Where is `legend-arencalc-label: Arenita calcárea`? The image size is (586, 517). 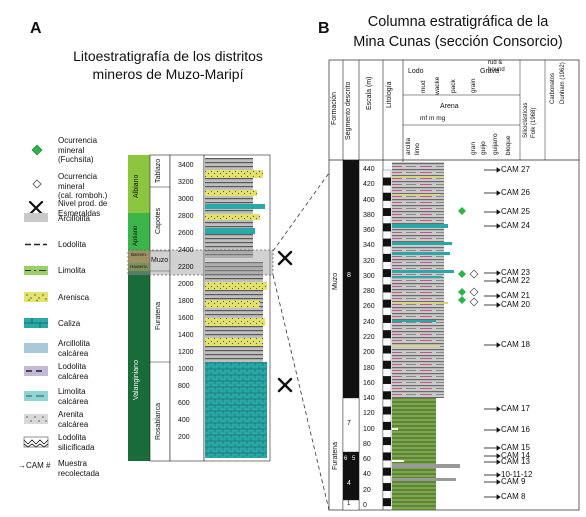
legend-arencalc-label: Arenita calcárea is located at coordinates (73, 419).